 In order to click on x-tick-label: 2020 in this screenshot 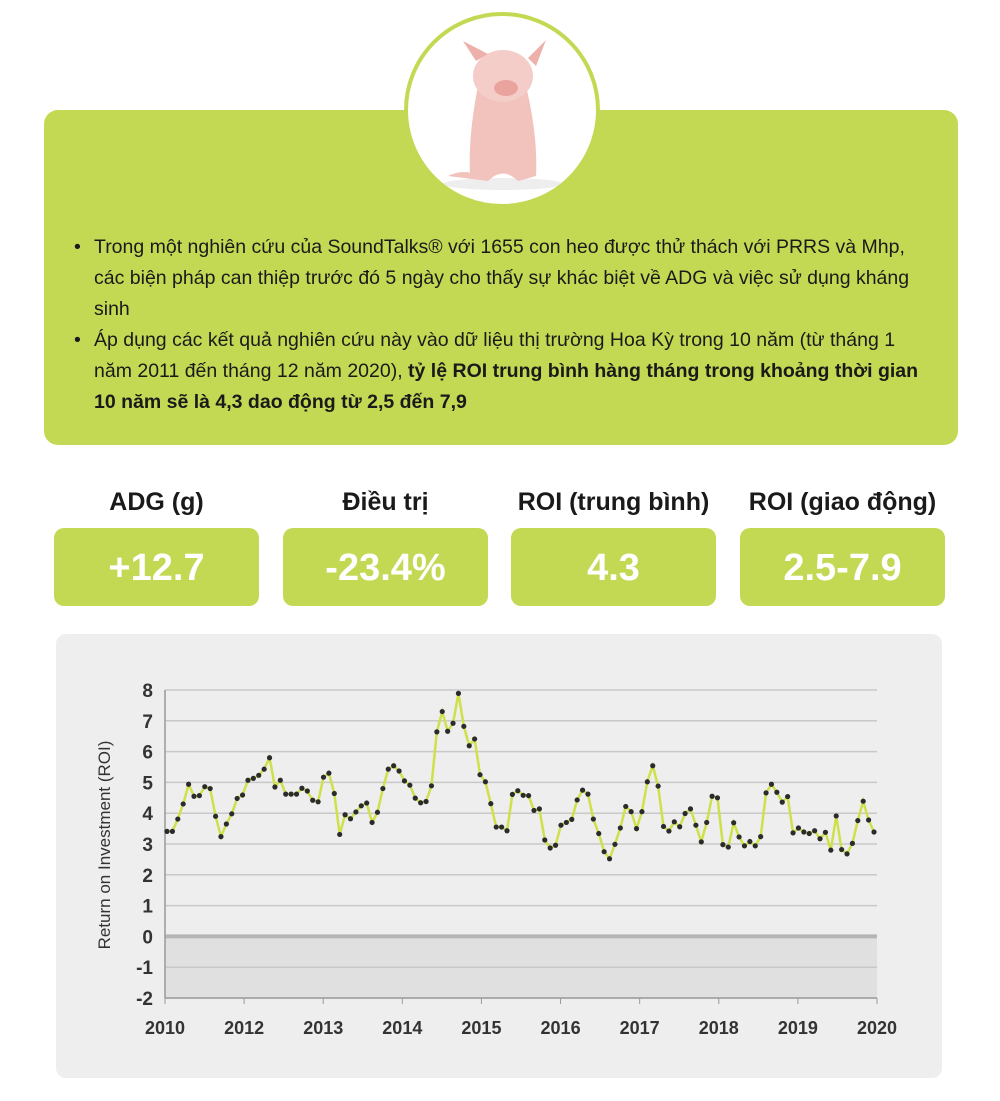, I will do `click(877, 1028)`.